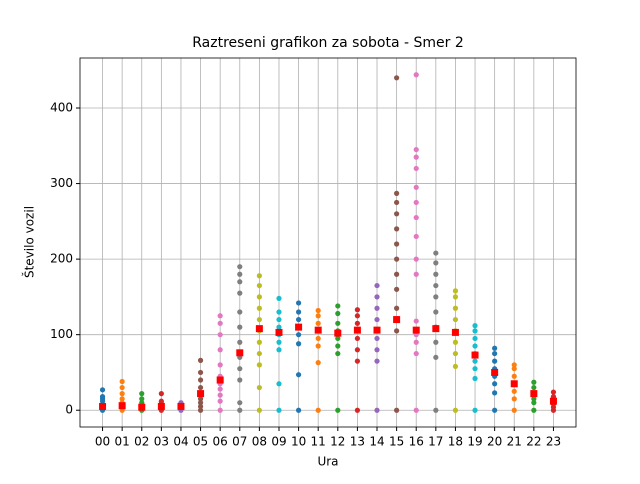  What do you see at coordinates (318, 442) in the screenshot?
I see `x-tick-label: 11` at bounding box center [318, 442].